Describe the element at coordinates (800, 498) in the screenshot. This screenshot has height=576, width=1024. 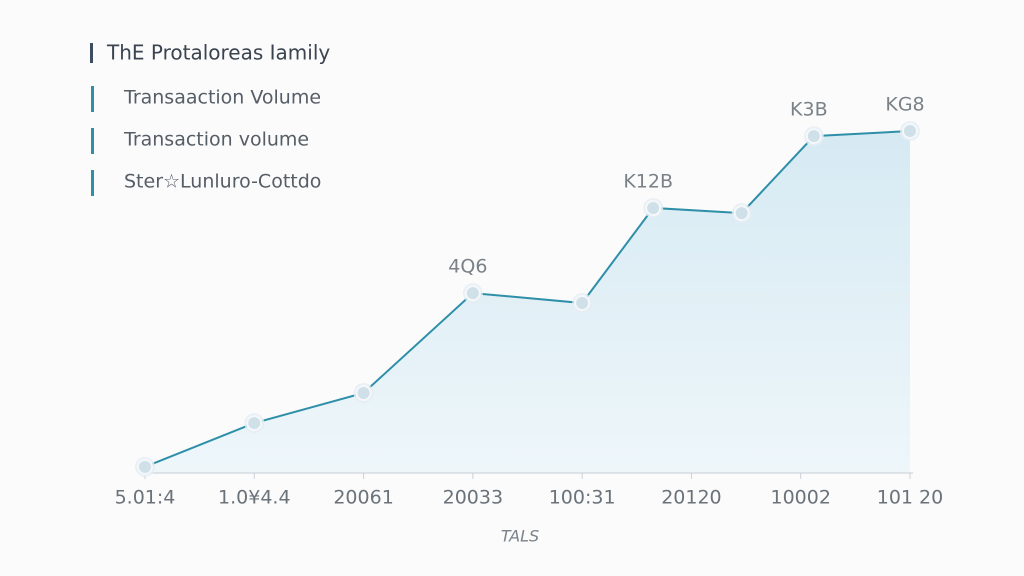
I see `x-tick-label: 10002` at that location.